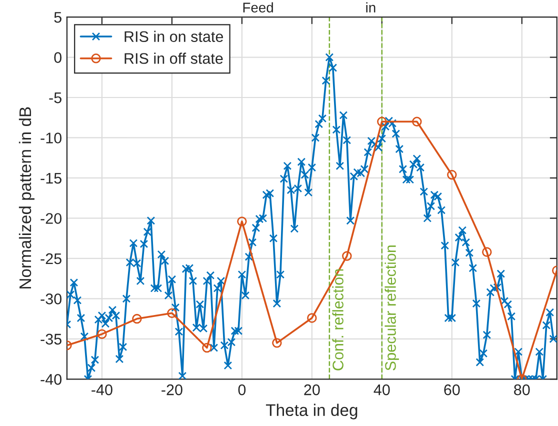 This screenshot has width=558, height=426. Describe the element at coordinates (51, 339) in the screenshot. I see `y-tick-label: -35` at that location.